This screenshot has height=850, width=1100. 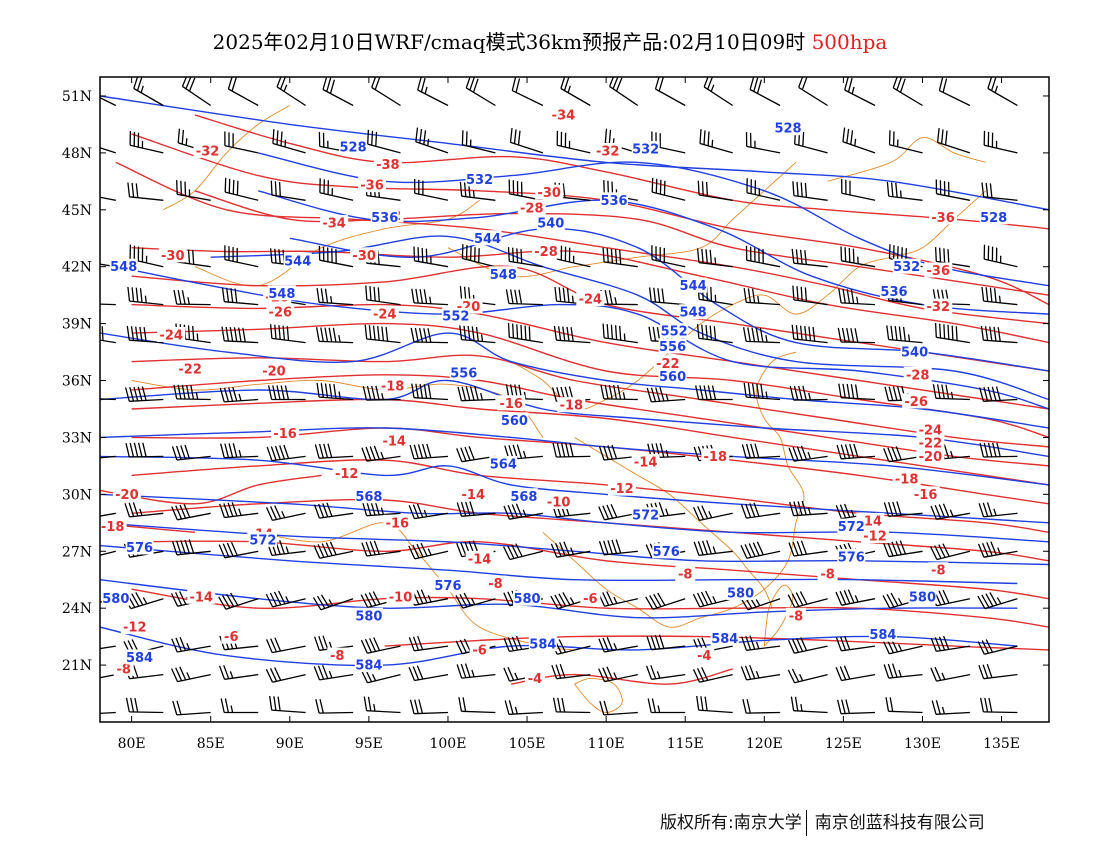 I want to click on lat-tick-label: 33N, so click(x=77, y=438).